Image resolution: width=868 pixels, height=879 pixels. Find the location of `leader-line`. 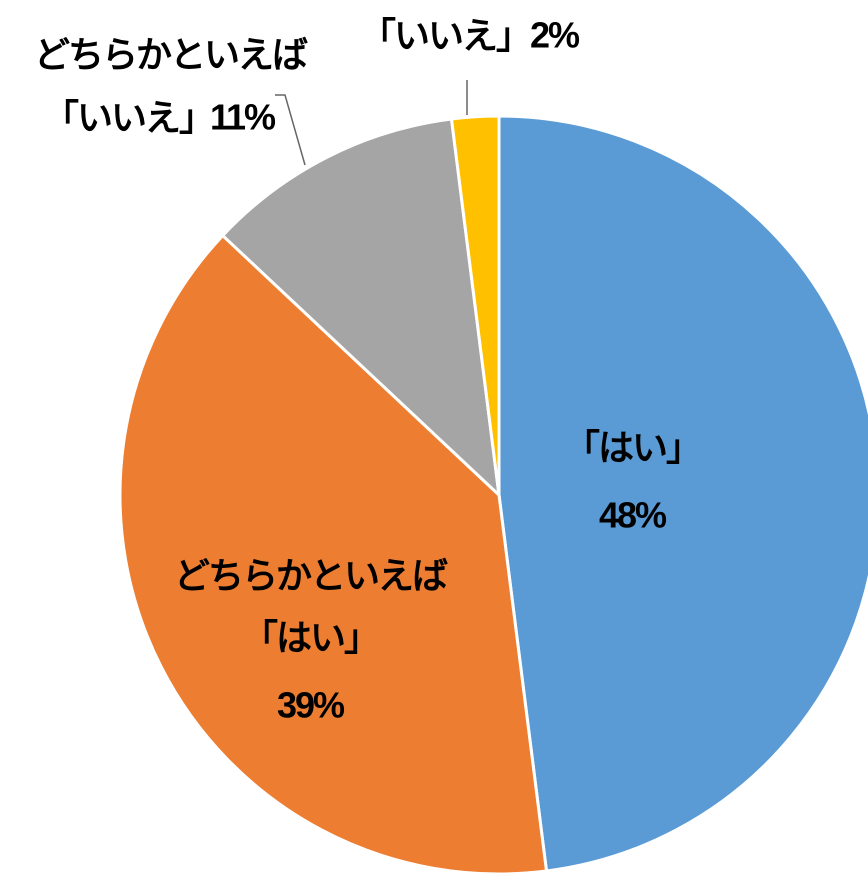

leader-line is located at coordinates (290, 130).